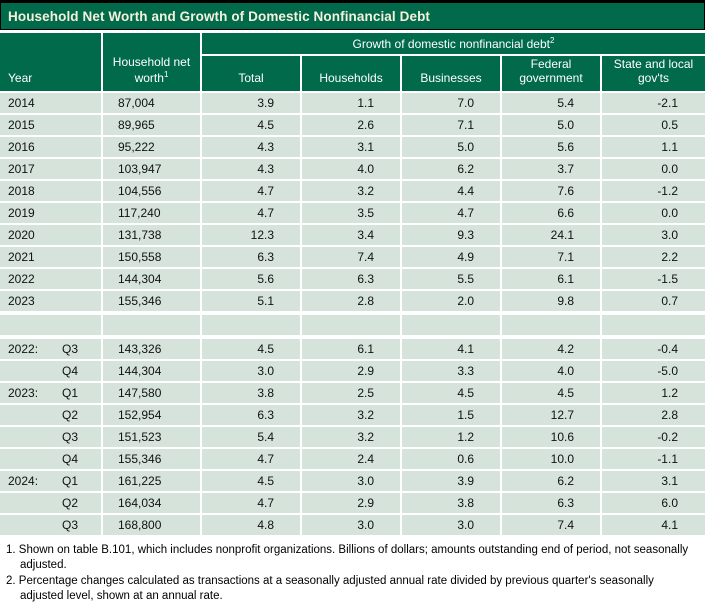  I want to click on year-cell: 2017, so click(51, 170).